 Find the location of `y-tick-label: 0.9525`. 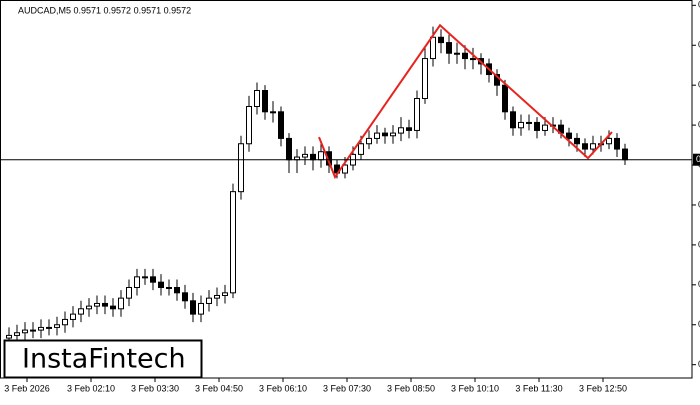

y-tick-label: 0.9525 is located at coordinates (699, 284).